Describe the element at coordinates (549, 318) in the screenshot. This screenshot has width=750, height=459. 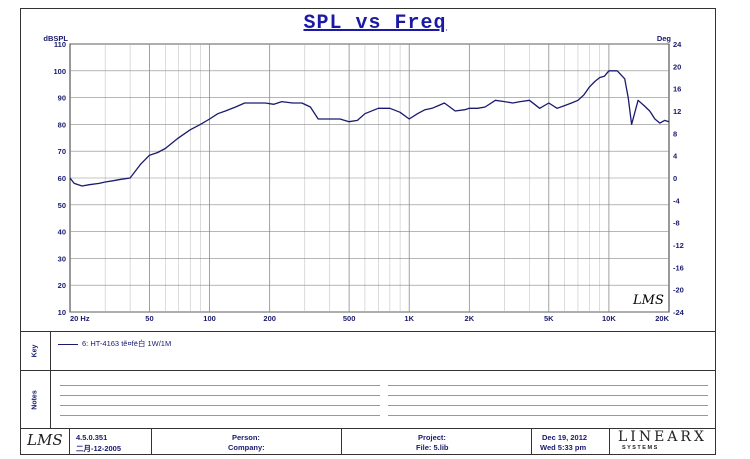
I see `x-tick-label: 5K` at that location.